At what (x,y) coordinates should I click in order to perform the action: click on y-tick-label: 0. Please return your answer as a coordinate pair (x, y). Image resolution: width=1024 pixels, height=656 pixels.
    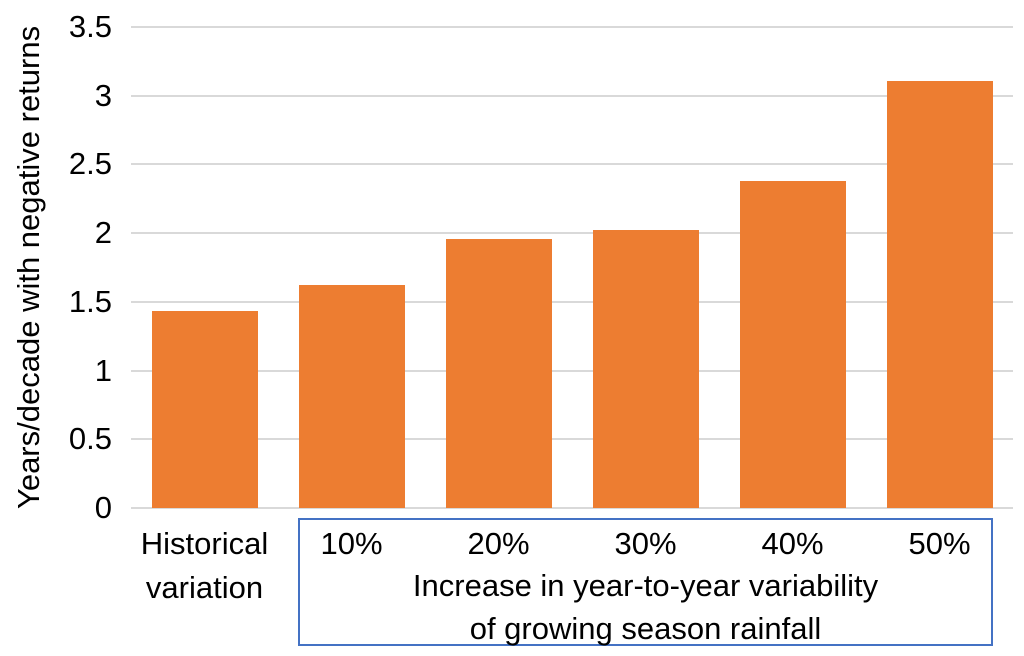
    Looking at the image, I should click on (103, 507).